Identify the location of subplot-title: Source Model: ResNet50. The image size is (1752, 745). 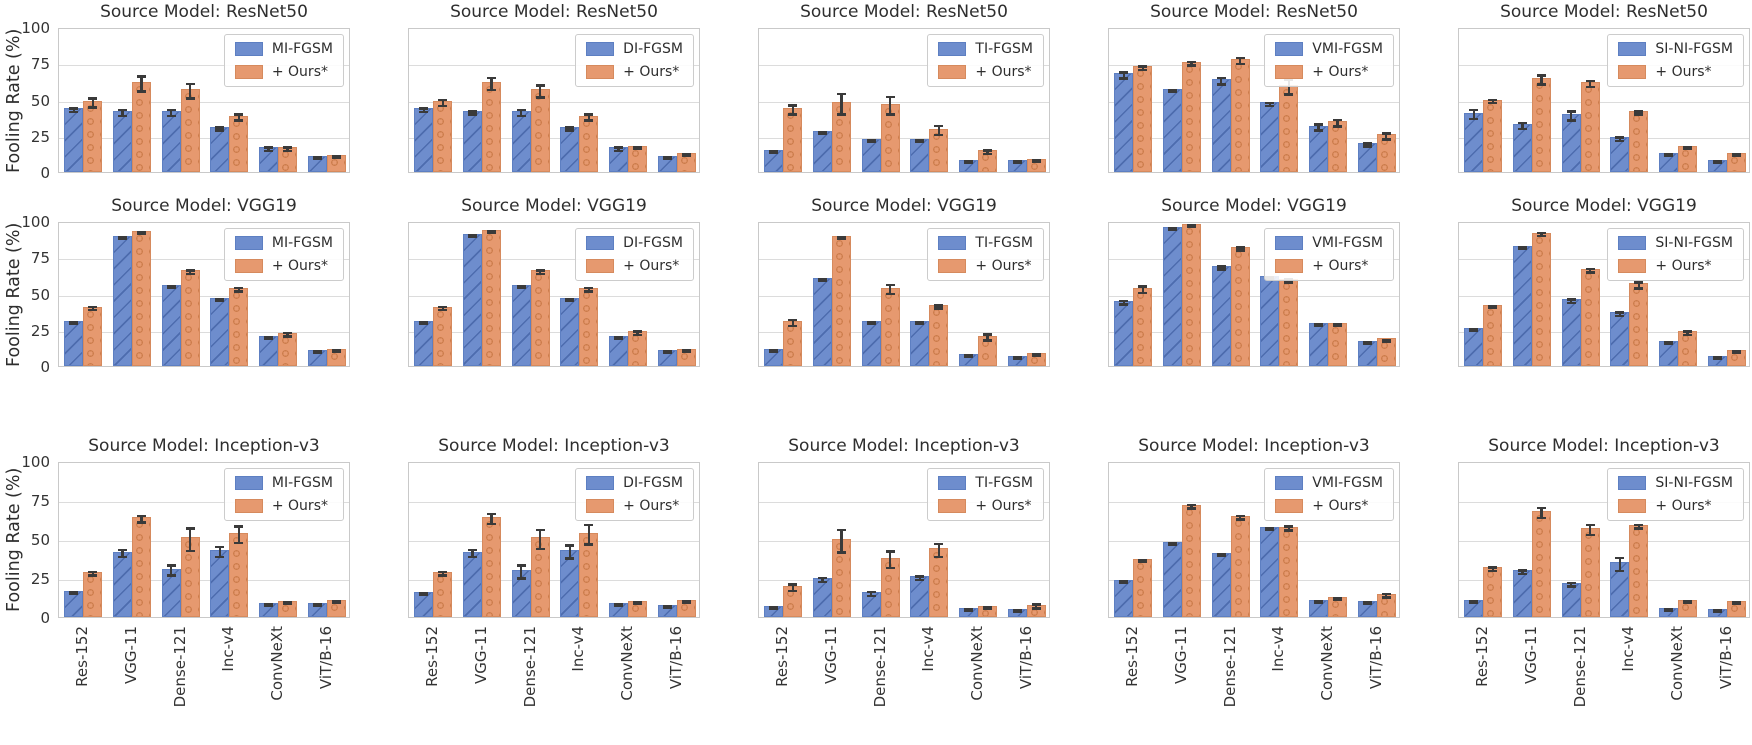
(1604, 12).